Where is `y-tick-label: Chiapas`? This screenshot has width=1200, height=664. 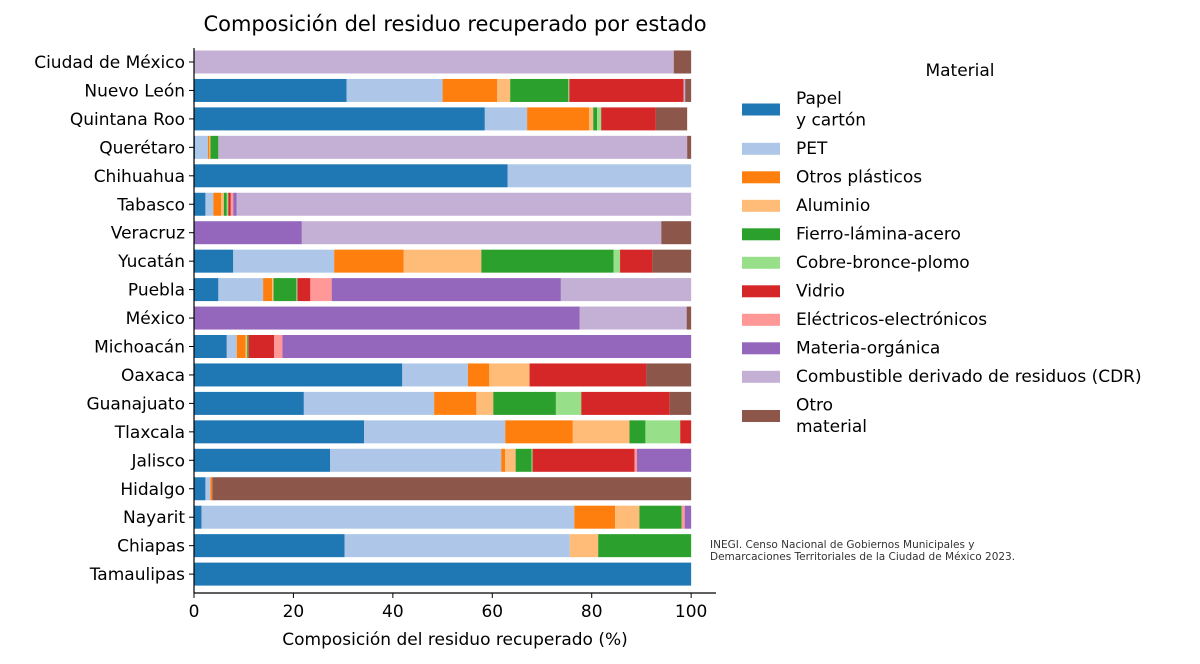 y-tick-label: Chiapas is located at coordinates (151, 547).